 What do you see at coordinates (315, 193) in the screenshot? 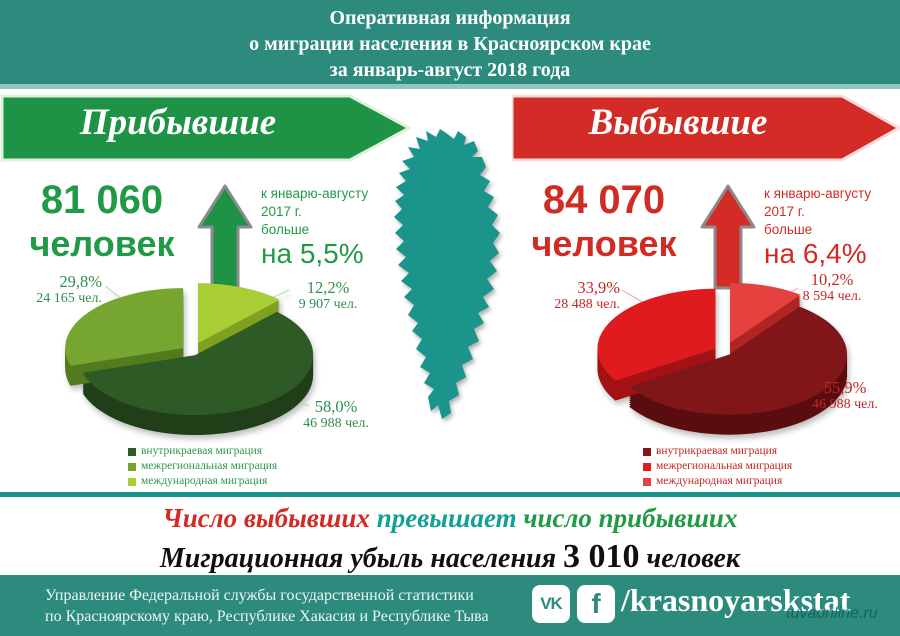
I see `arrived-note-line: к январю-августу` at bounding box center [315, 193].